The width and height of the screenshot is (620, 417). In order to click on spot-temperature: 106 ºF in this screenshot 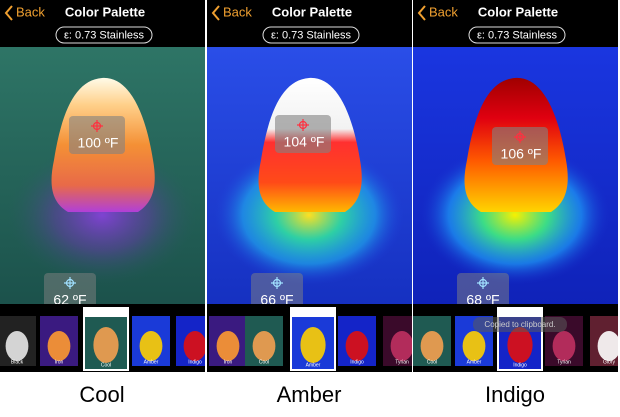, I will do `click(521, 154)`.